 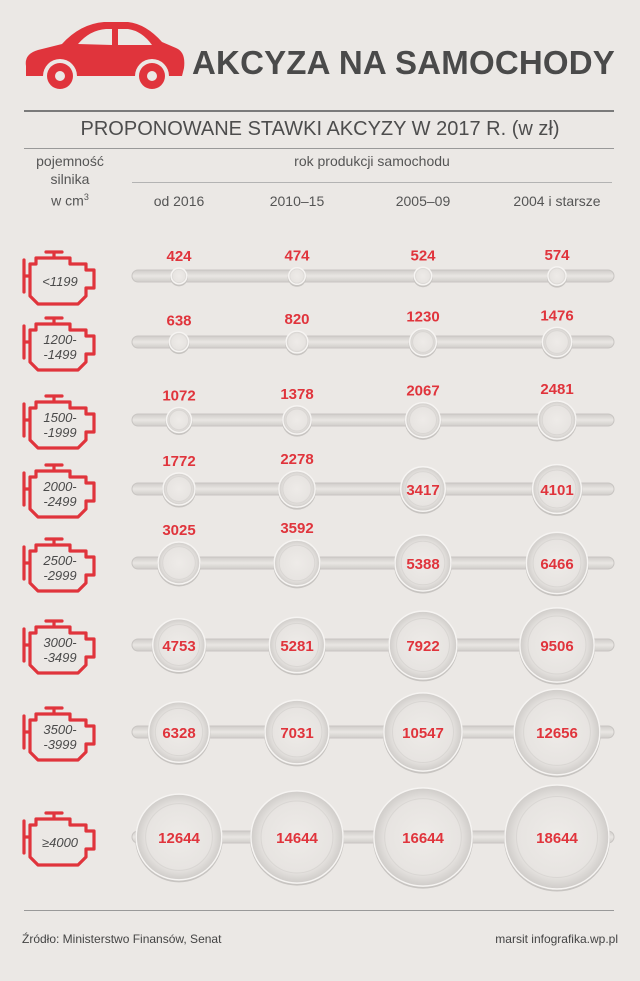 What do you see at coordinates (105, 57) in the screenshot?
I see `car-icon` at bounding box center [105, 57].